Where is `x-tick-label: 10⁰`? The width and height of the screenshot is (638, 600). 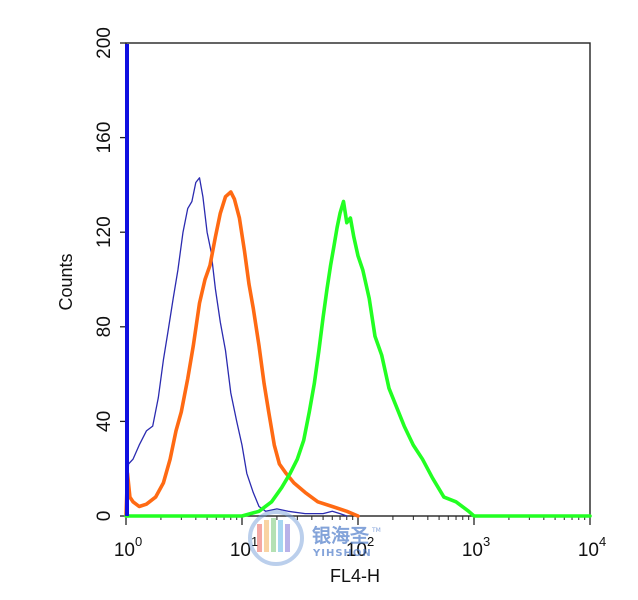
x-tick-label: 10⁰ is located at coordinates (128, 547).